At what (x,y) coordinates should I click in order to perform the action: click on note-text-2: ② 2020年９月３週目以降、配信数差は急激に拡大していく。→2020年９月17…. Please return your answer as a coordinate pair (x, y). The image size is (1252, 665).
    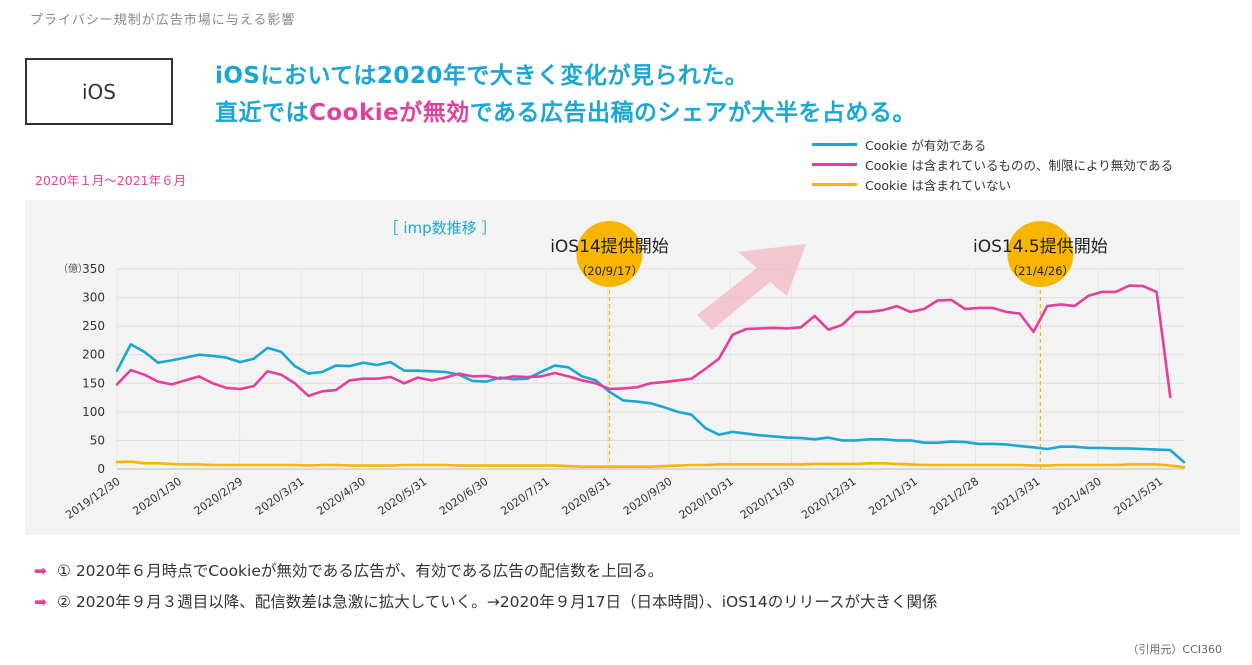
    Looking at the image, I should click on (497, 602).